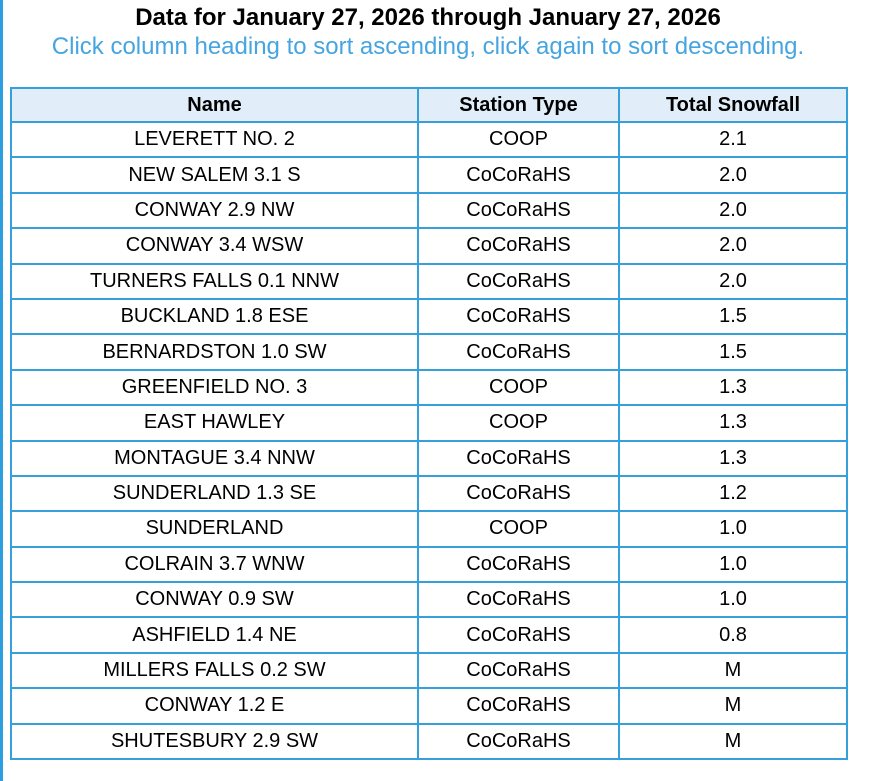 The image size is (882, 781). What do you see at coordinates (214, 352) in the screenshot?
I see `station-name-cell: BERNARDSTON 1.0 SW` at bounding box center [214, 352].